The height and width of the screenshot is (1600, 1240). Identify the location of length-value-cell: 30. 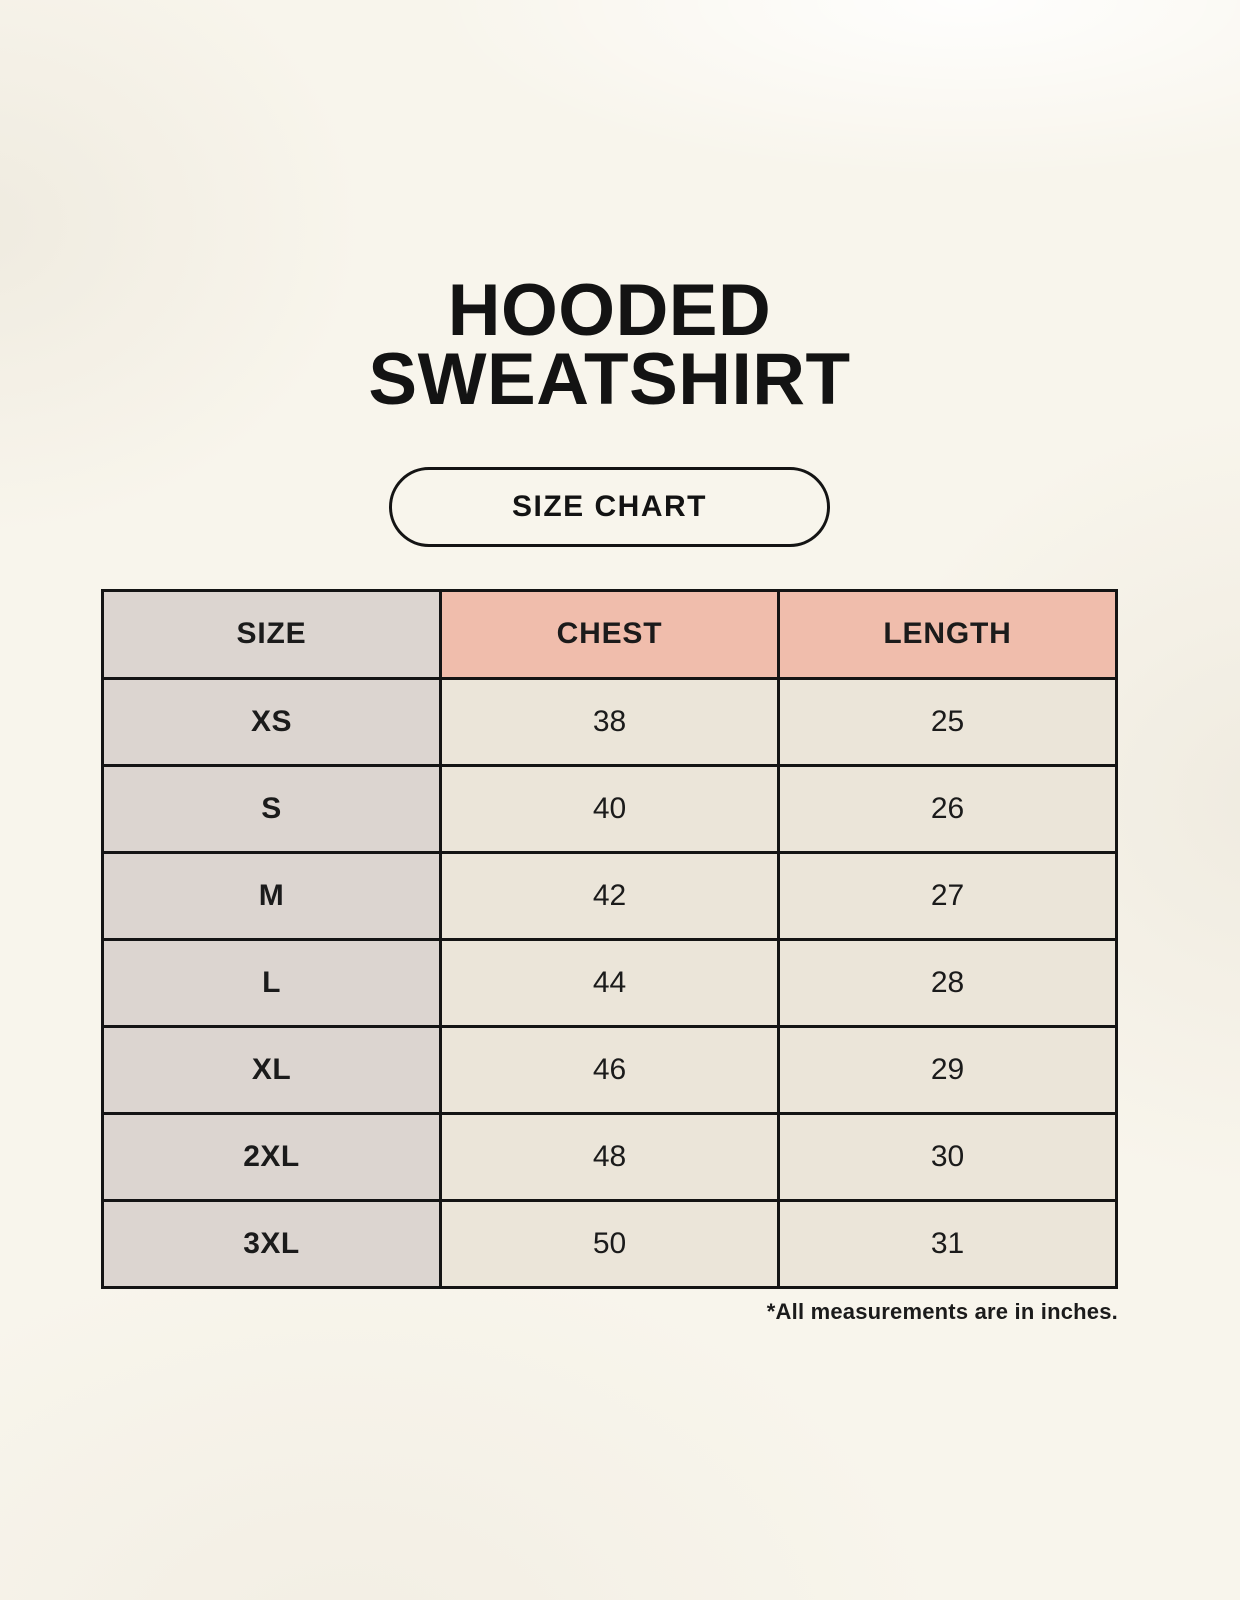
(947, 1156).